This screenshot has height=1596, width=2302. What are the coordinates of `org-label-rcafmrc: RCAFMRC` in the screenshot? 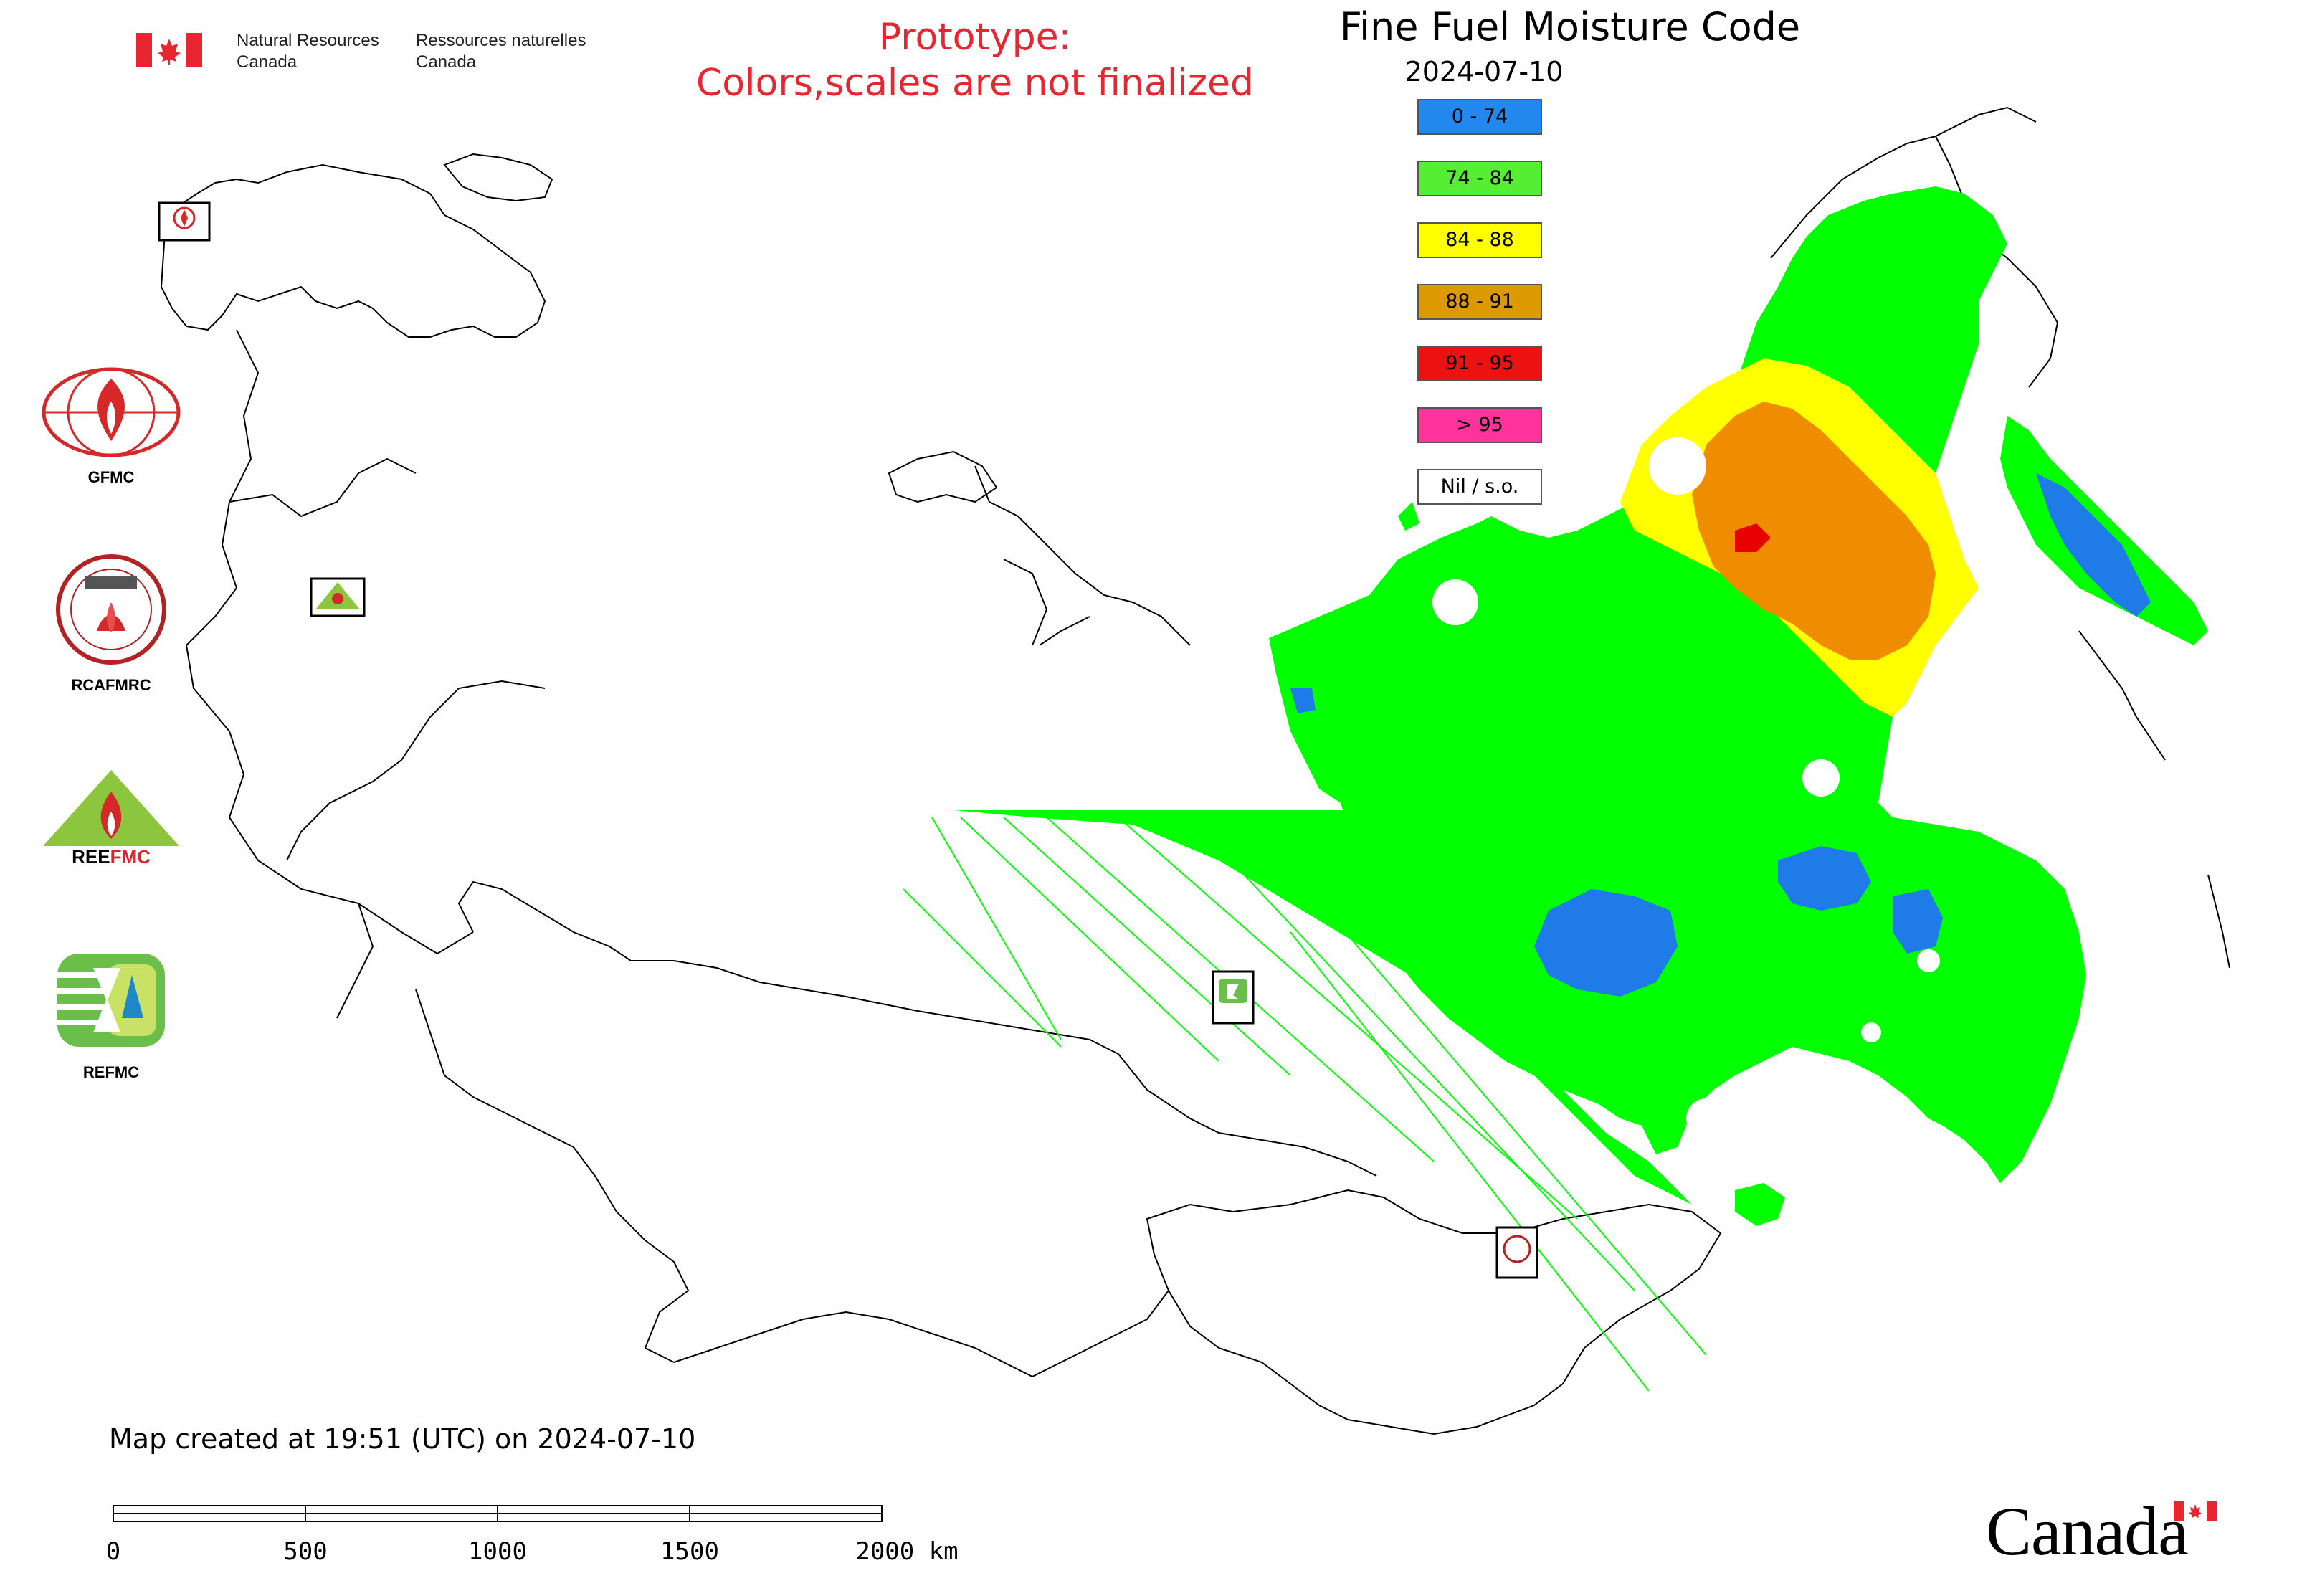 It's located at (111, 685).